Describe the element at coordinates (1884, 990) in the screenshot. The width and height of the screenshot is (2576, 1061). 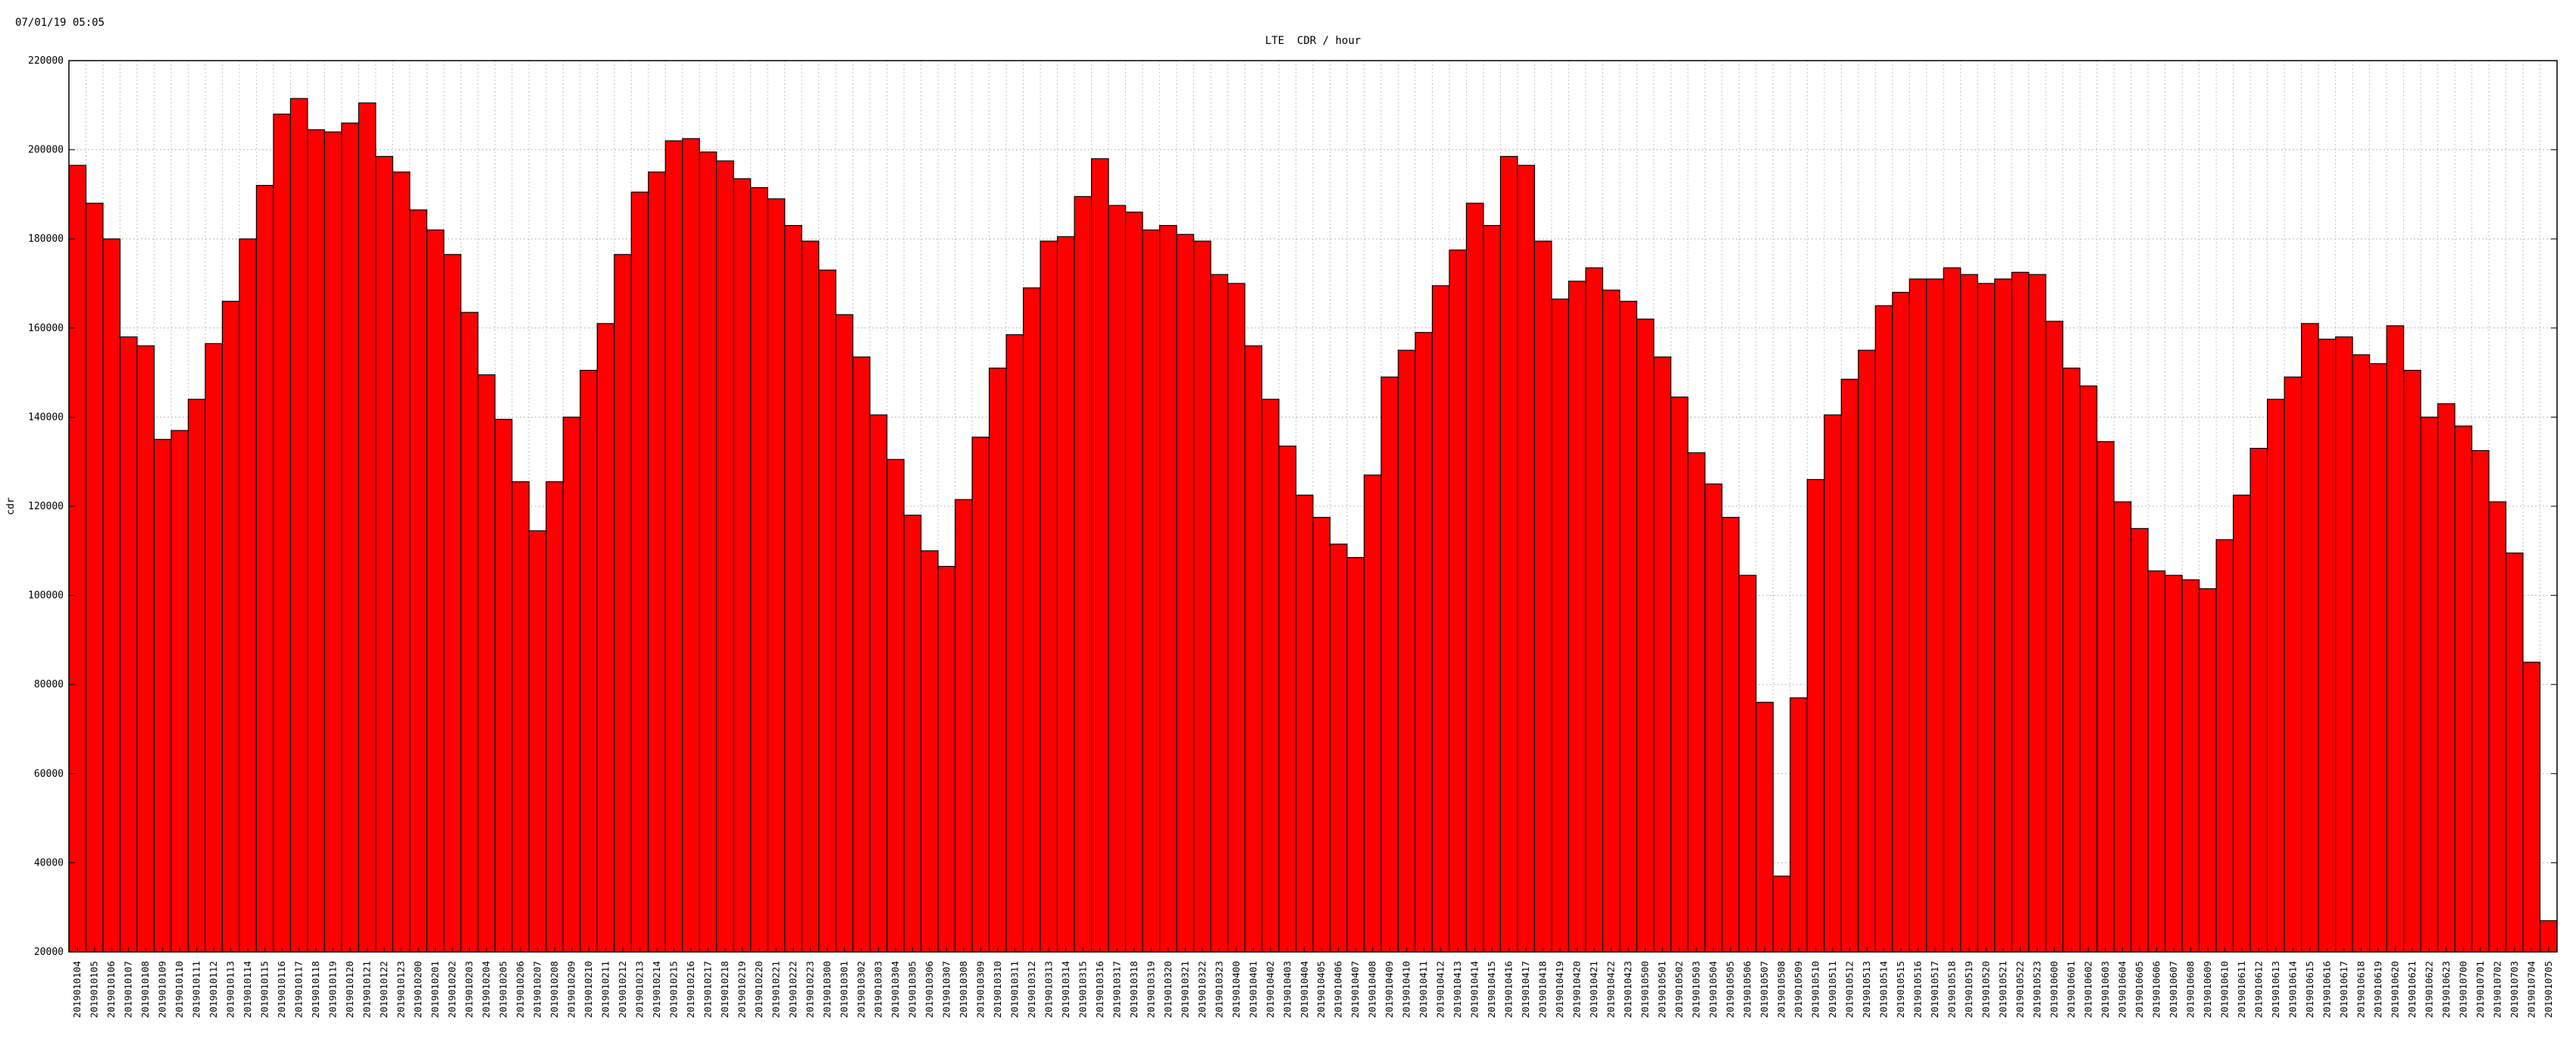
I see `x-tick-label: 2019010514` at that location.